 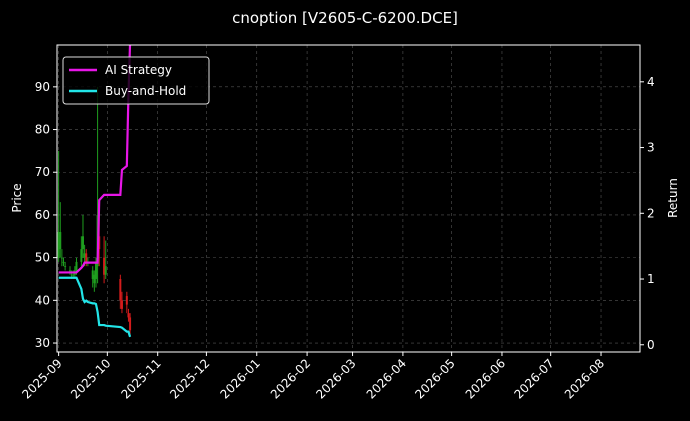 What do you see at coordinates (145, 91) in the screenshot?
I see `legend-label: Buy-and-Hold` at bounding box center [145, 91].